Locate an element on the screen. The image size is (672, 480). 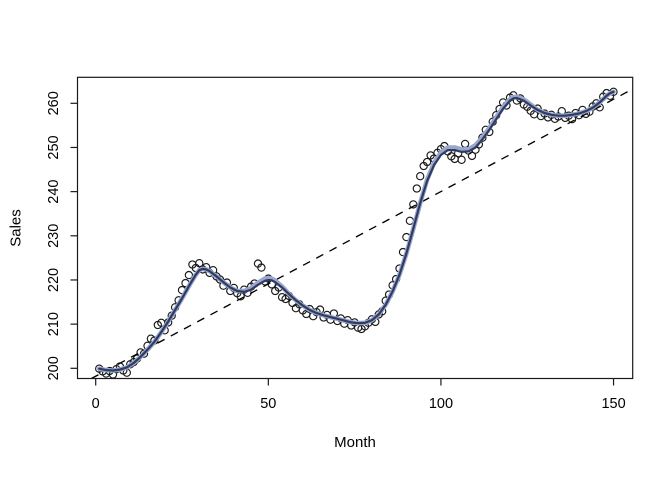
y-axis-tick-label: 210 is located at coordinates (54, 324).